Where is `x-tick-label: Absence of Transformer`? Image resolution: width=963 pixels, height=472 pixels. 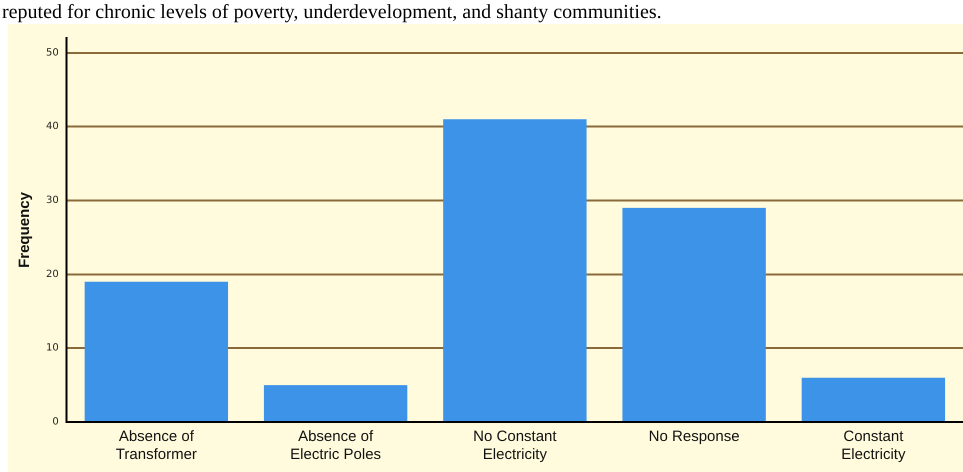 x-tick-label: Absence of Transformer is located at coordinates (156, 446).